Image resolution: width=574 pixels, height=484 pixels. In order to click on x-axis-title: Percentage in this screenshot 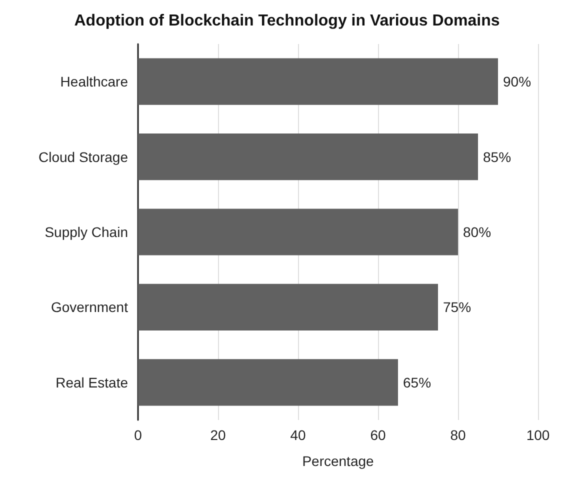, I will do `click(338, 461)`.